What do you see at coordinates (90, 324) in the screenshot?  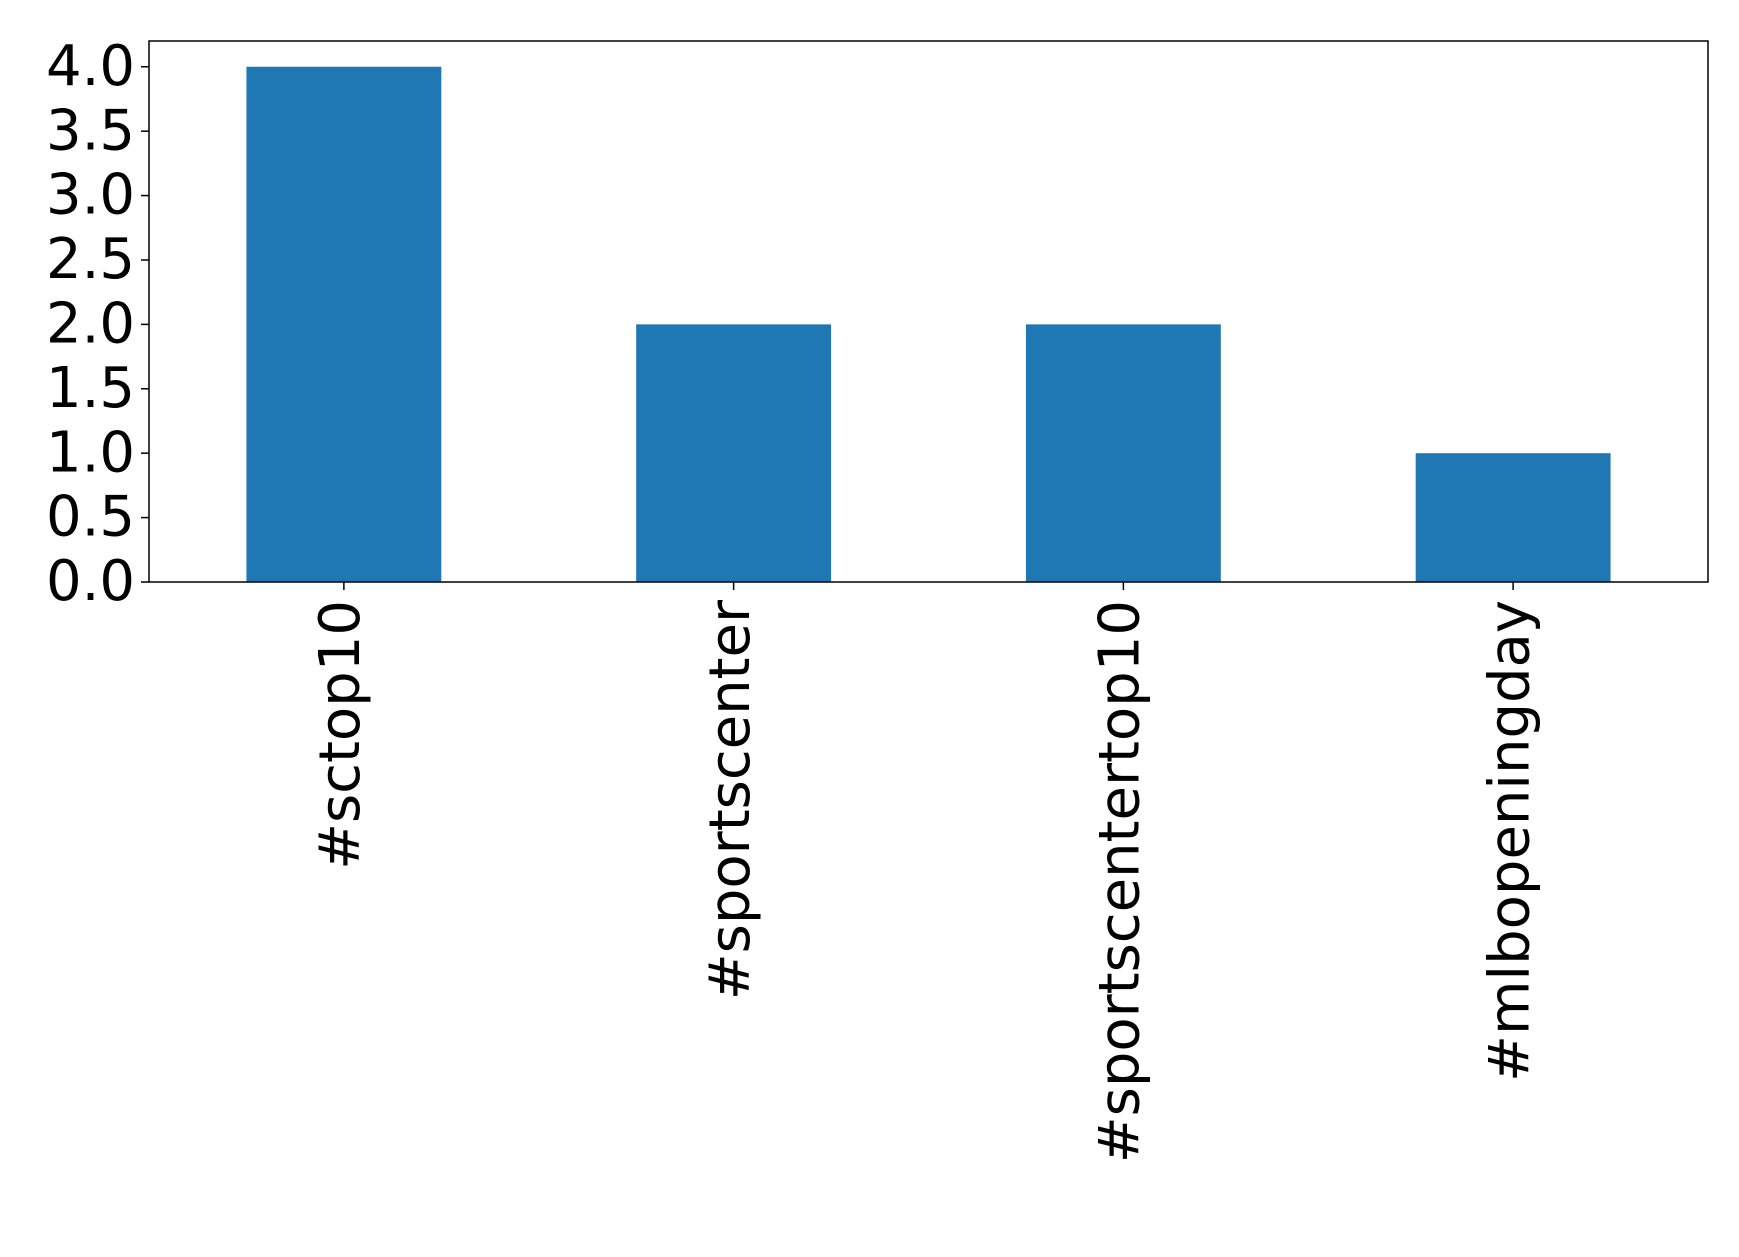 I see `y-tick-label: 2.0` at bounding box center [90, 324].